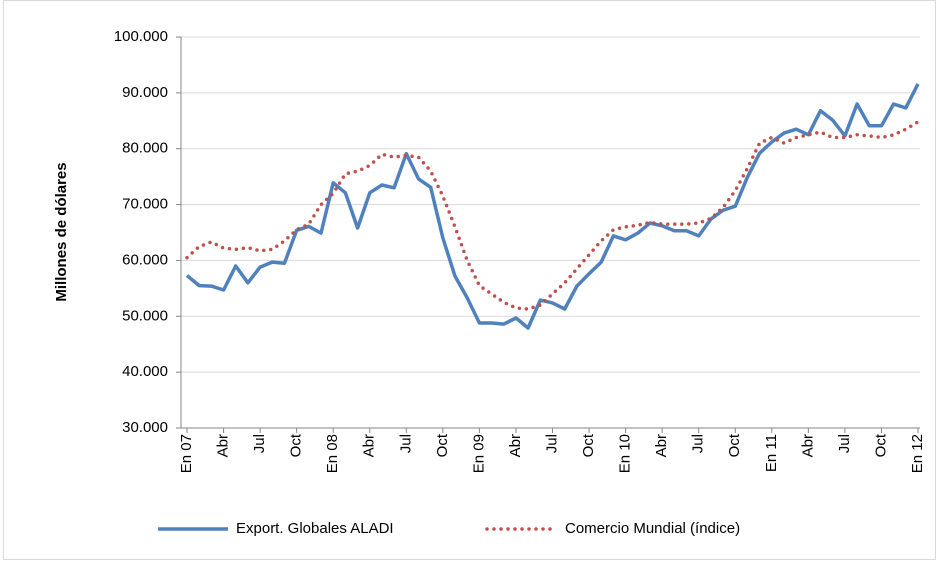 Image resolution: width=937 pixels, height=566 pixels. Describe the element at coordinates (186, 453) in the screenshot. I see `x-tick-label: En 07` at that location.